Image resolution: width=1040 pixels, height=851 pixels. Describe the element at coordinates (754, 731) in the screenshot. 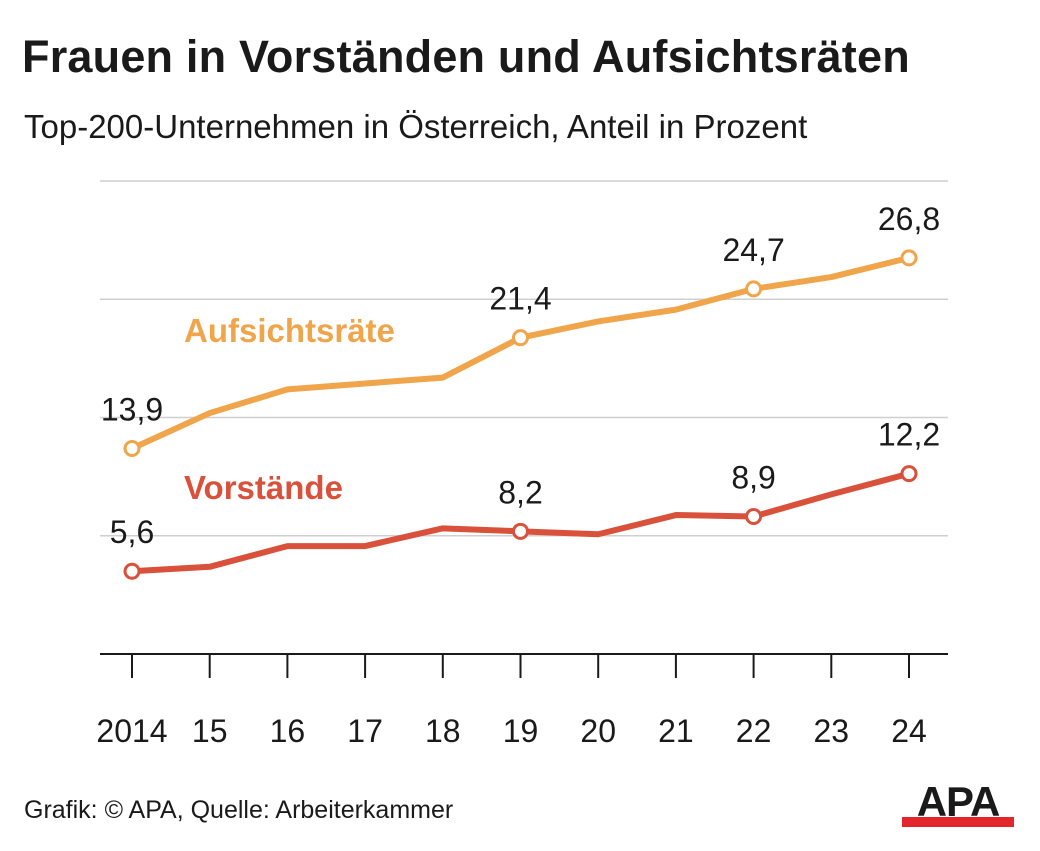

I see `x-tick-label: 22` at that location.